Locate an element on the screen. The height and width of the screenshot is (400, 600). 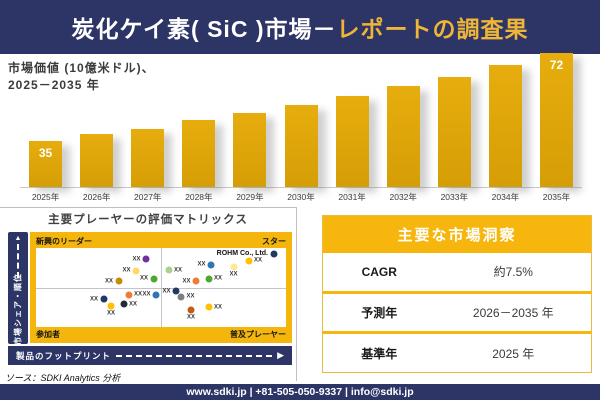
header-banner: 炭化ケイ素( SiC )市場－ レポートの調査果 is located at coordinates (300, 27).